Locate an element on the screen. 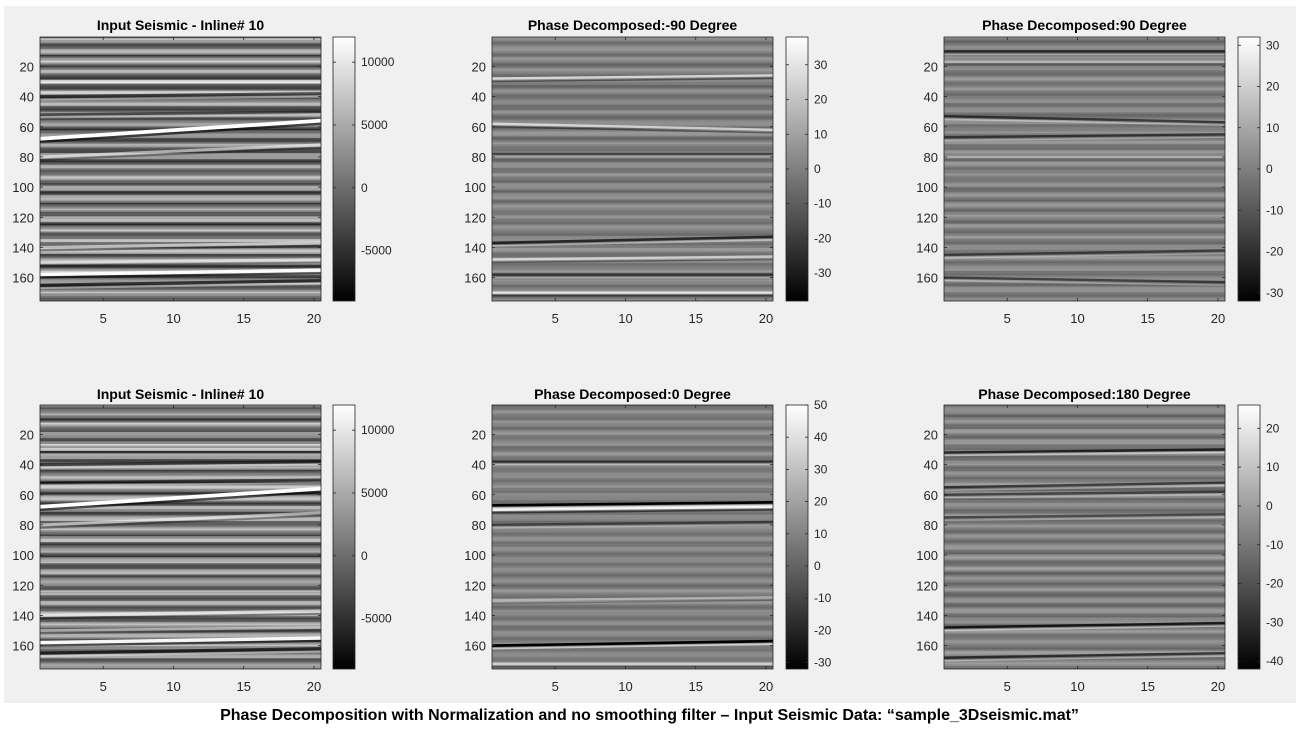 This screenshot has width=1299, height=739. subplot-title: Phase Decomposed:0 Degree is located at coordinates (632, 394).